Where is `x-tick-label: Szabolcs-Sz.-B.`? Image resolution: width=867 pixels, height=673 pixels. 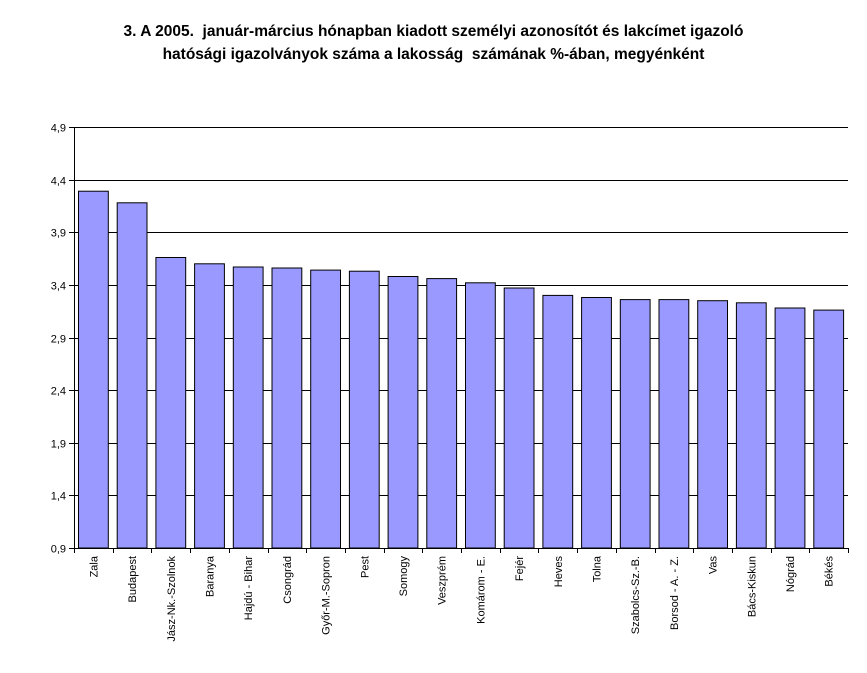
x-tick-label: Szabolcs-Sz.-B. is located at coordinates (636, 595).